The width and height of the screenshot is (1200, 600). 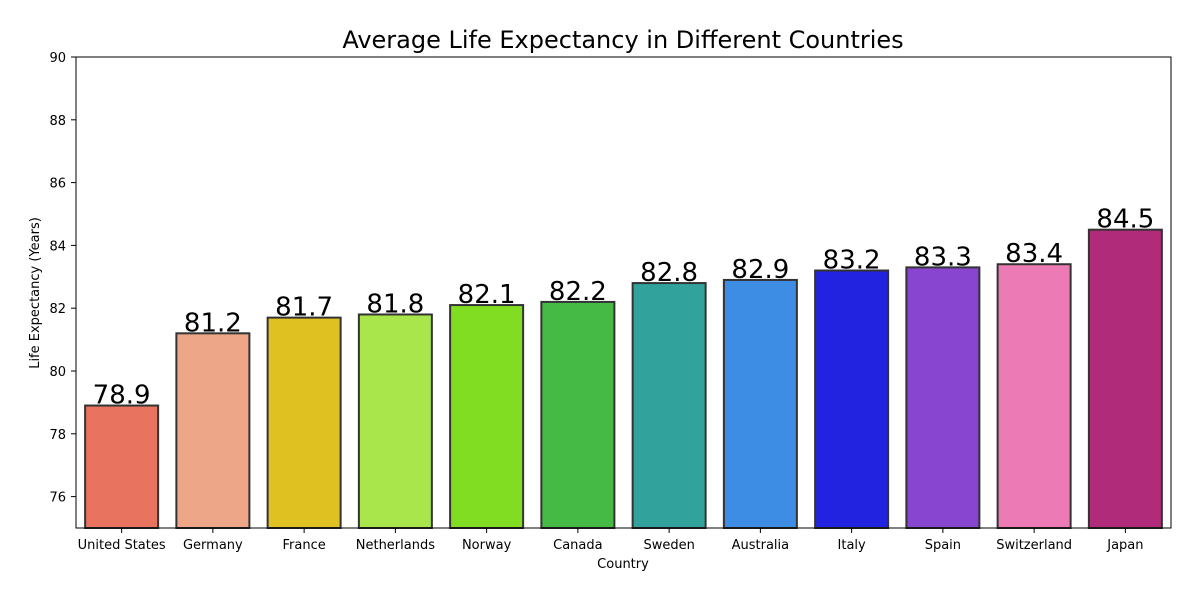 What do you see at coordinates (577, 545) in the screenshot?
I see `x-tick-label: Canada` at bounding box center [577, 545].